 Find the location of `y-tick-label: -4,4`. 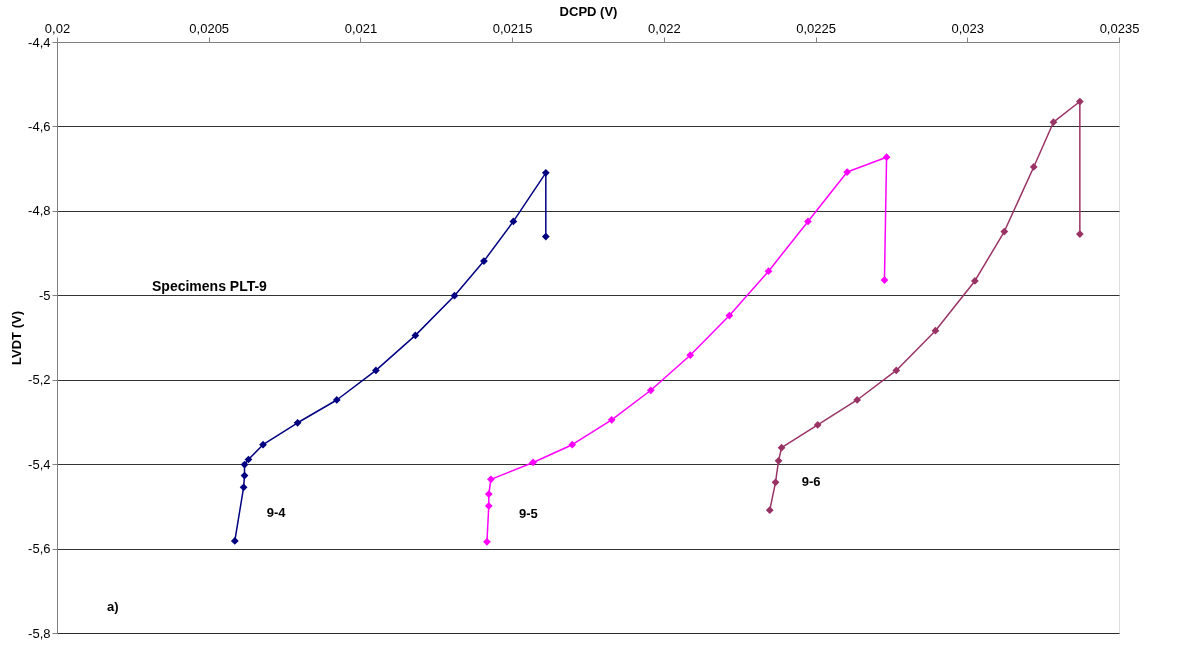

y-tick-label: -4,4 is located at coordinates (39, 42).